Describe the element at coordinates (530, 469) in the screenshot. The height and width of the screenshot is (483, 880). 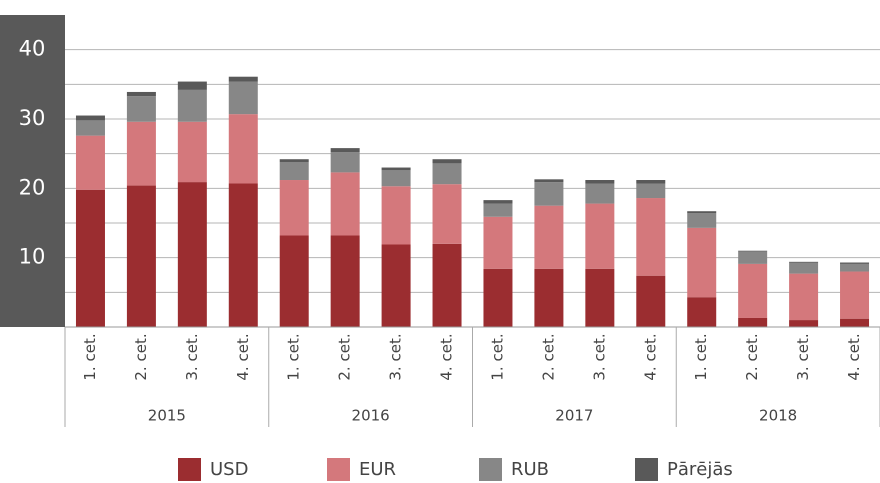
I see `legend-label: RUB` at that location.